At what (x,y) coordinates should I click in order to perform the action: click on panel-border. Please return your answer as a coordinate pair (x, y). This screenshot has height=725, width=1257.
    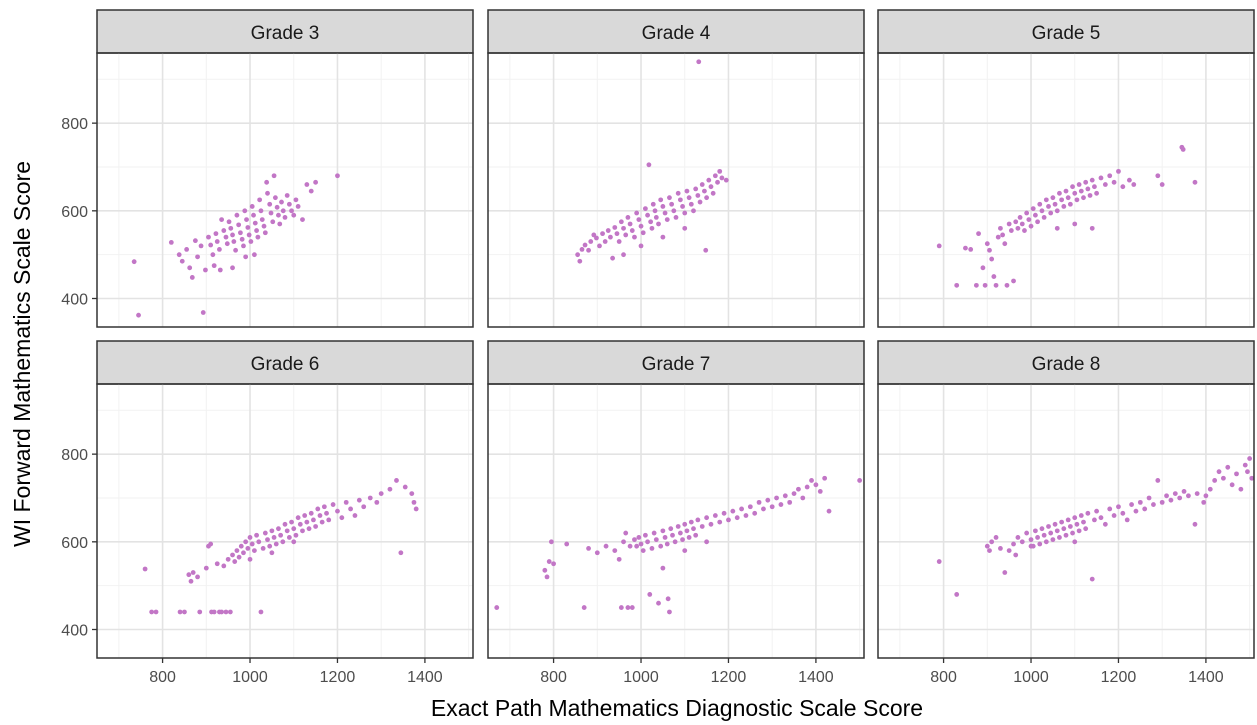
    Looking at the image, I should click on (676, 190).